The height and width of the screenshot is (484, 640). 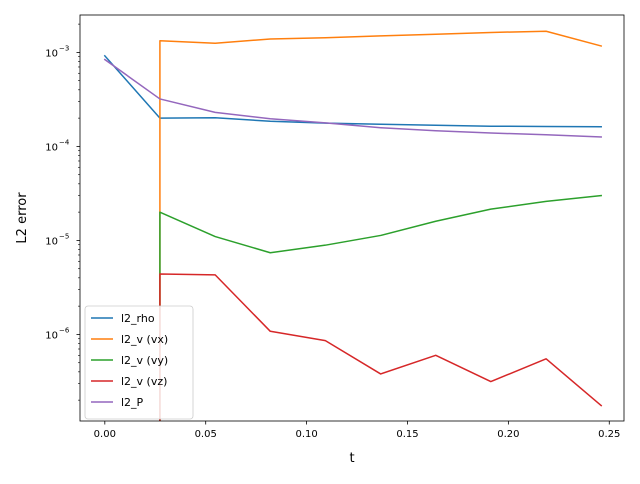 What do you see at coordinates (206, 434) in the screenshot?
I see `x-tick-label: 0.05` at bounding box center [206, 434].